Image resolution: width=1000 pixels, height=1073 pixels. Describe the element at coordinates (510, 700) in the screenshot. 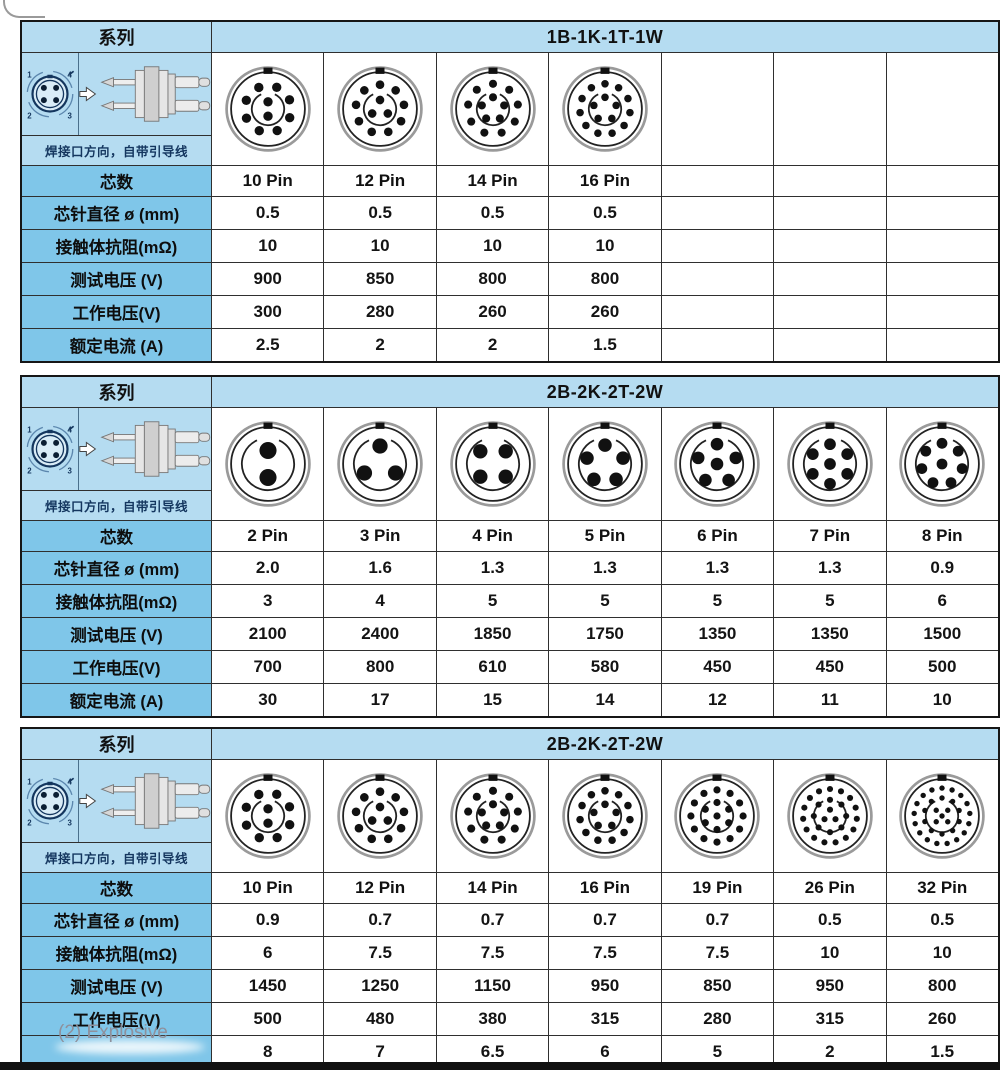

I see `data-row: 额定电流 (A) 30 17 15 14 12 11 10` at that location.